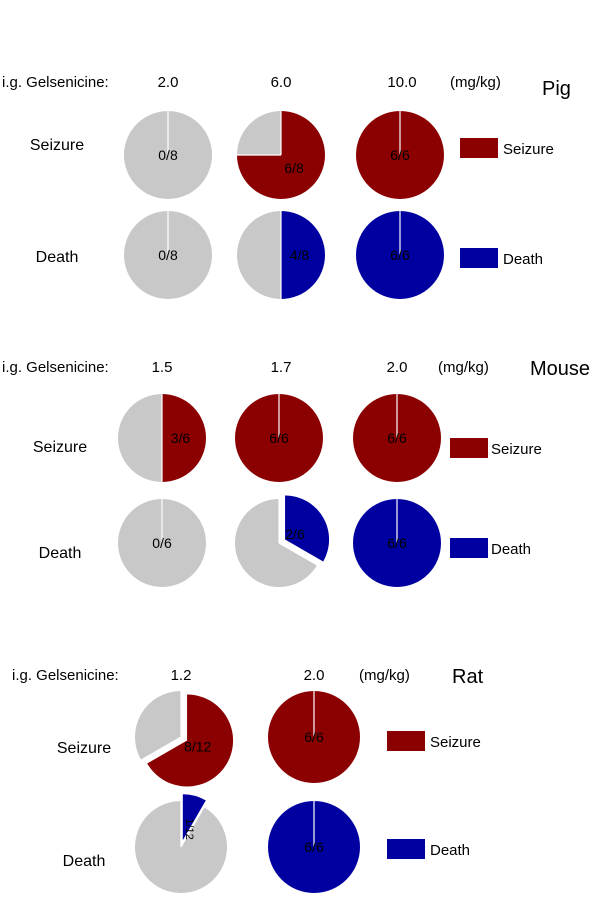 Image resolution: width=610 pixels, height=907 pixels. Describe the element at coordinates (181, 675) in the screenshot. I see `dose-value: 1.2` at that location.